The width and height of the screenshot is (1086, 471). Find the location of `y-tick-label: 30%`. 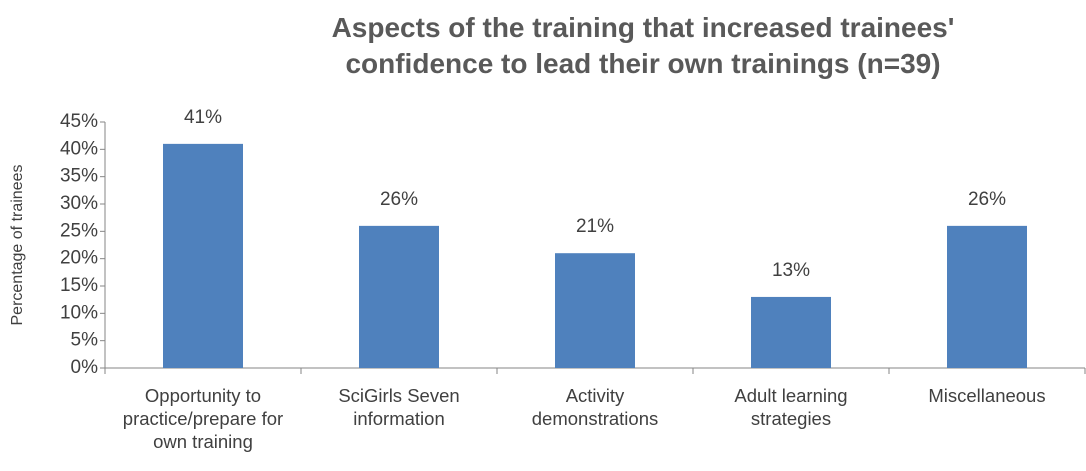

y-tick-label: 30% is located at coordinates (79, 203).